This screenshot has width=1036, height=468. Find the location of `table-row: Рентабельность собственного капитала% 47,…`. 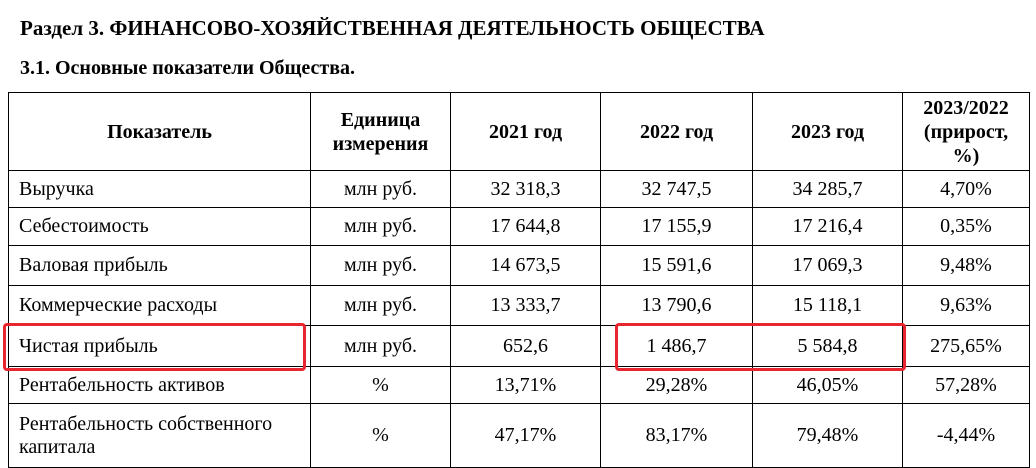

table-row: Рентабельность собственного капитала% 47,… is located at coordinates (519, 435).